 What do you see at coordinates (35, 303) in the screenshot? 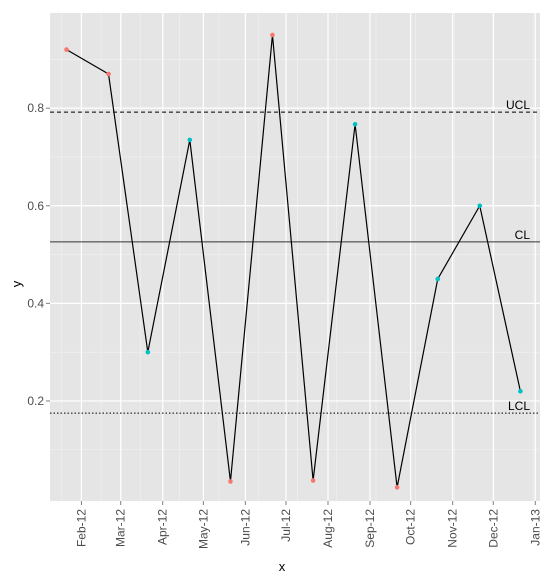
I see `y-tick-label: 0.4` at bounding box center [35, 303].